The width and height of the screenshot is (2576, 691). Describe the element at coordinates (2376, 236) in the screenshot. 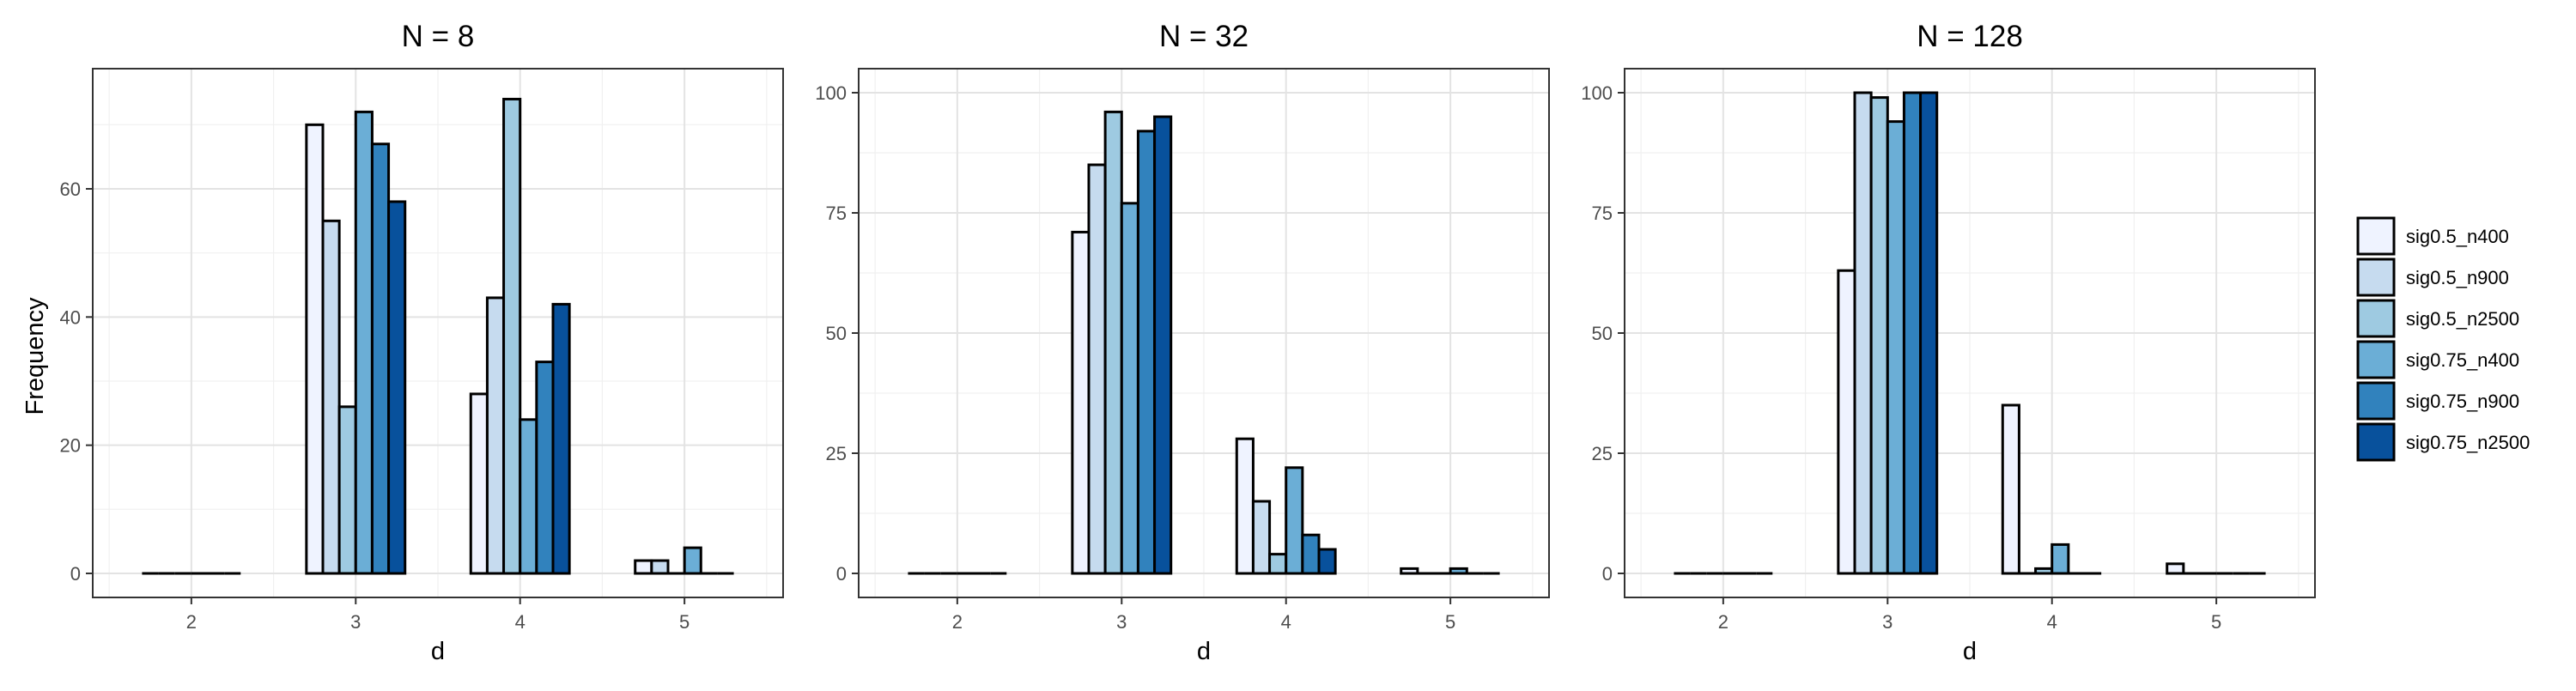

I see `legend-key-sig0.5_n400` at that location.